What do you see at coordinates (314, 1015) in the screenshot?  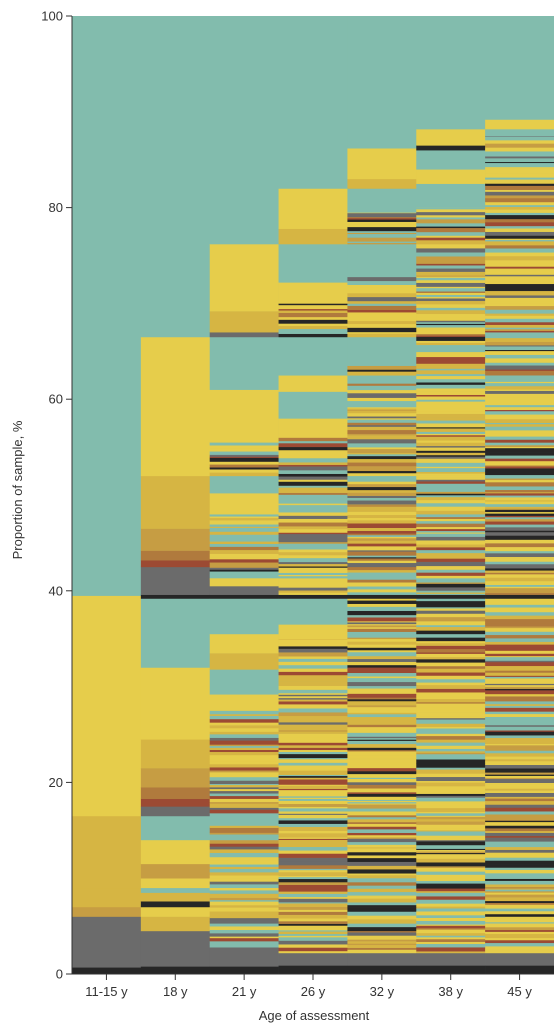 I see `x-axis-title: Age of assessment` at bounding box center [314, 1015].